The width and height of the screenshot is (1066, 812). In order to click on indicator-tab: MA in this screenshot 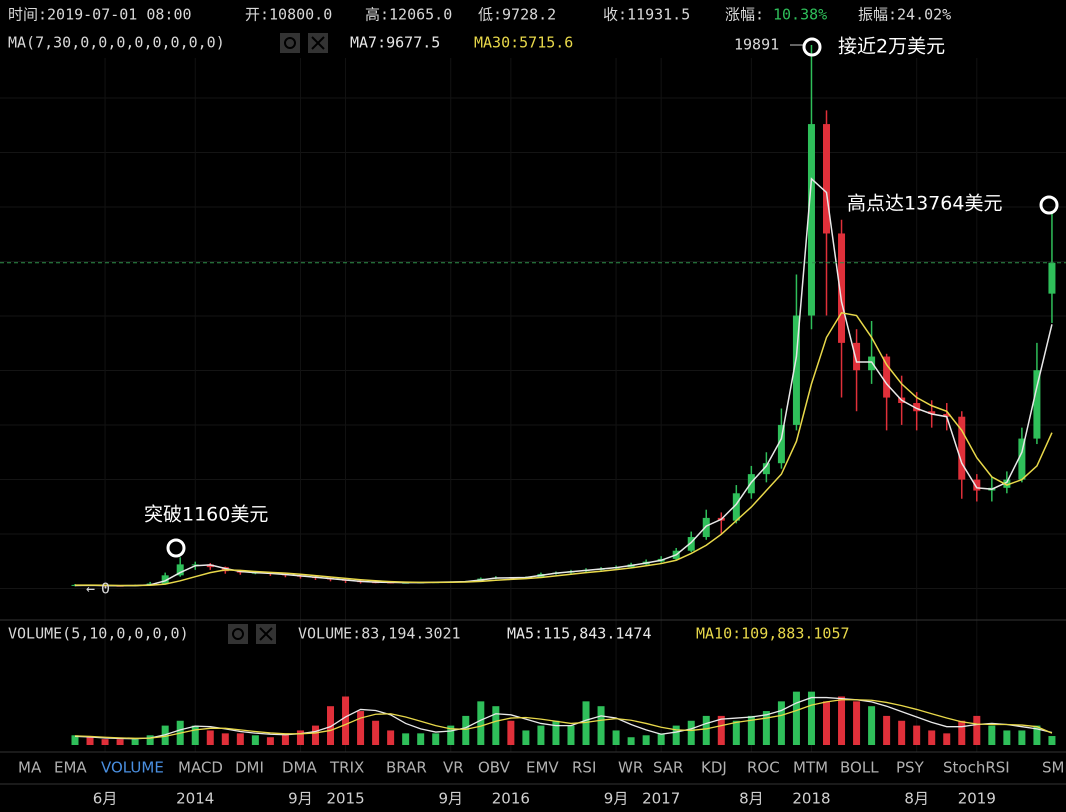, I will do `click(30, 768)`.